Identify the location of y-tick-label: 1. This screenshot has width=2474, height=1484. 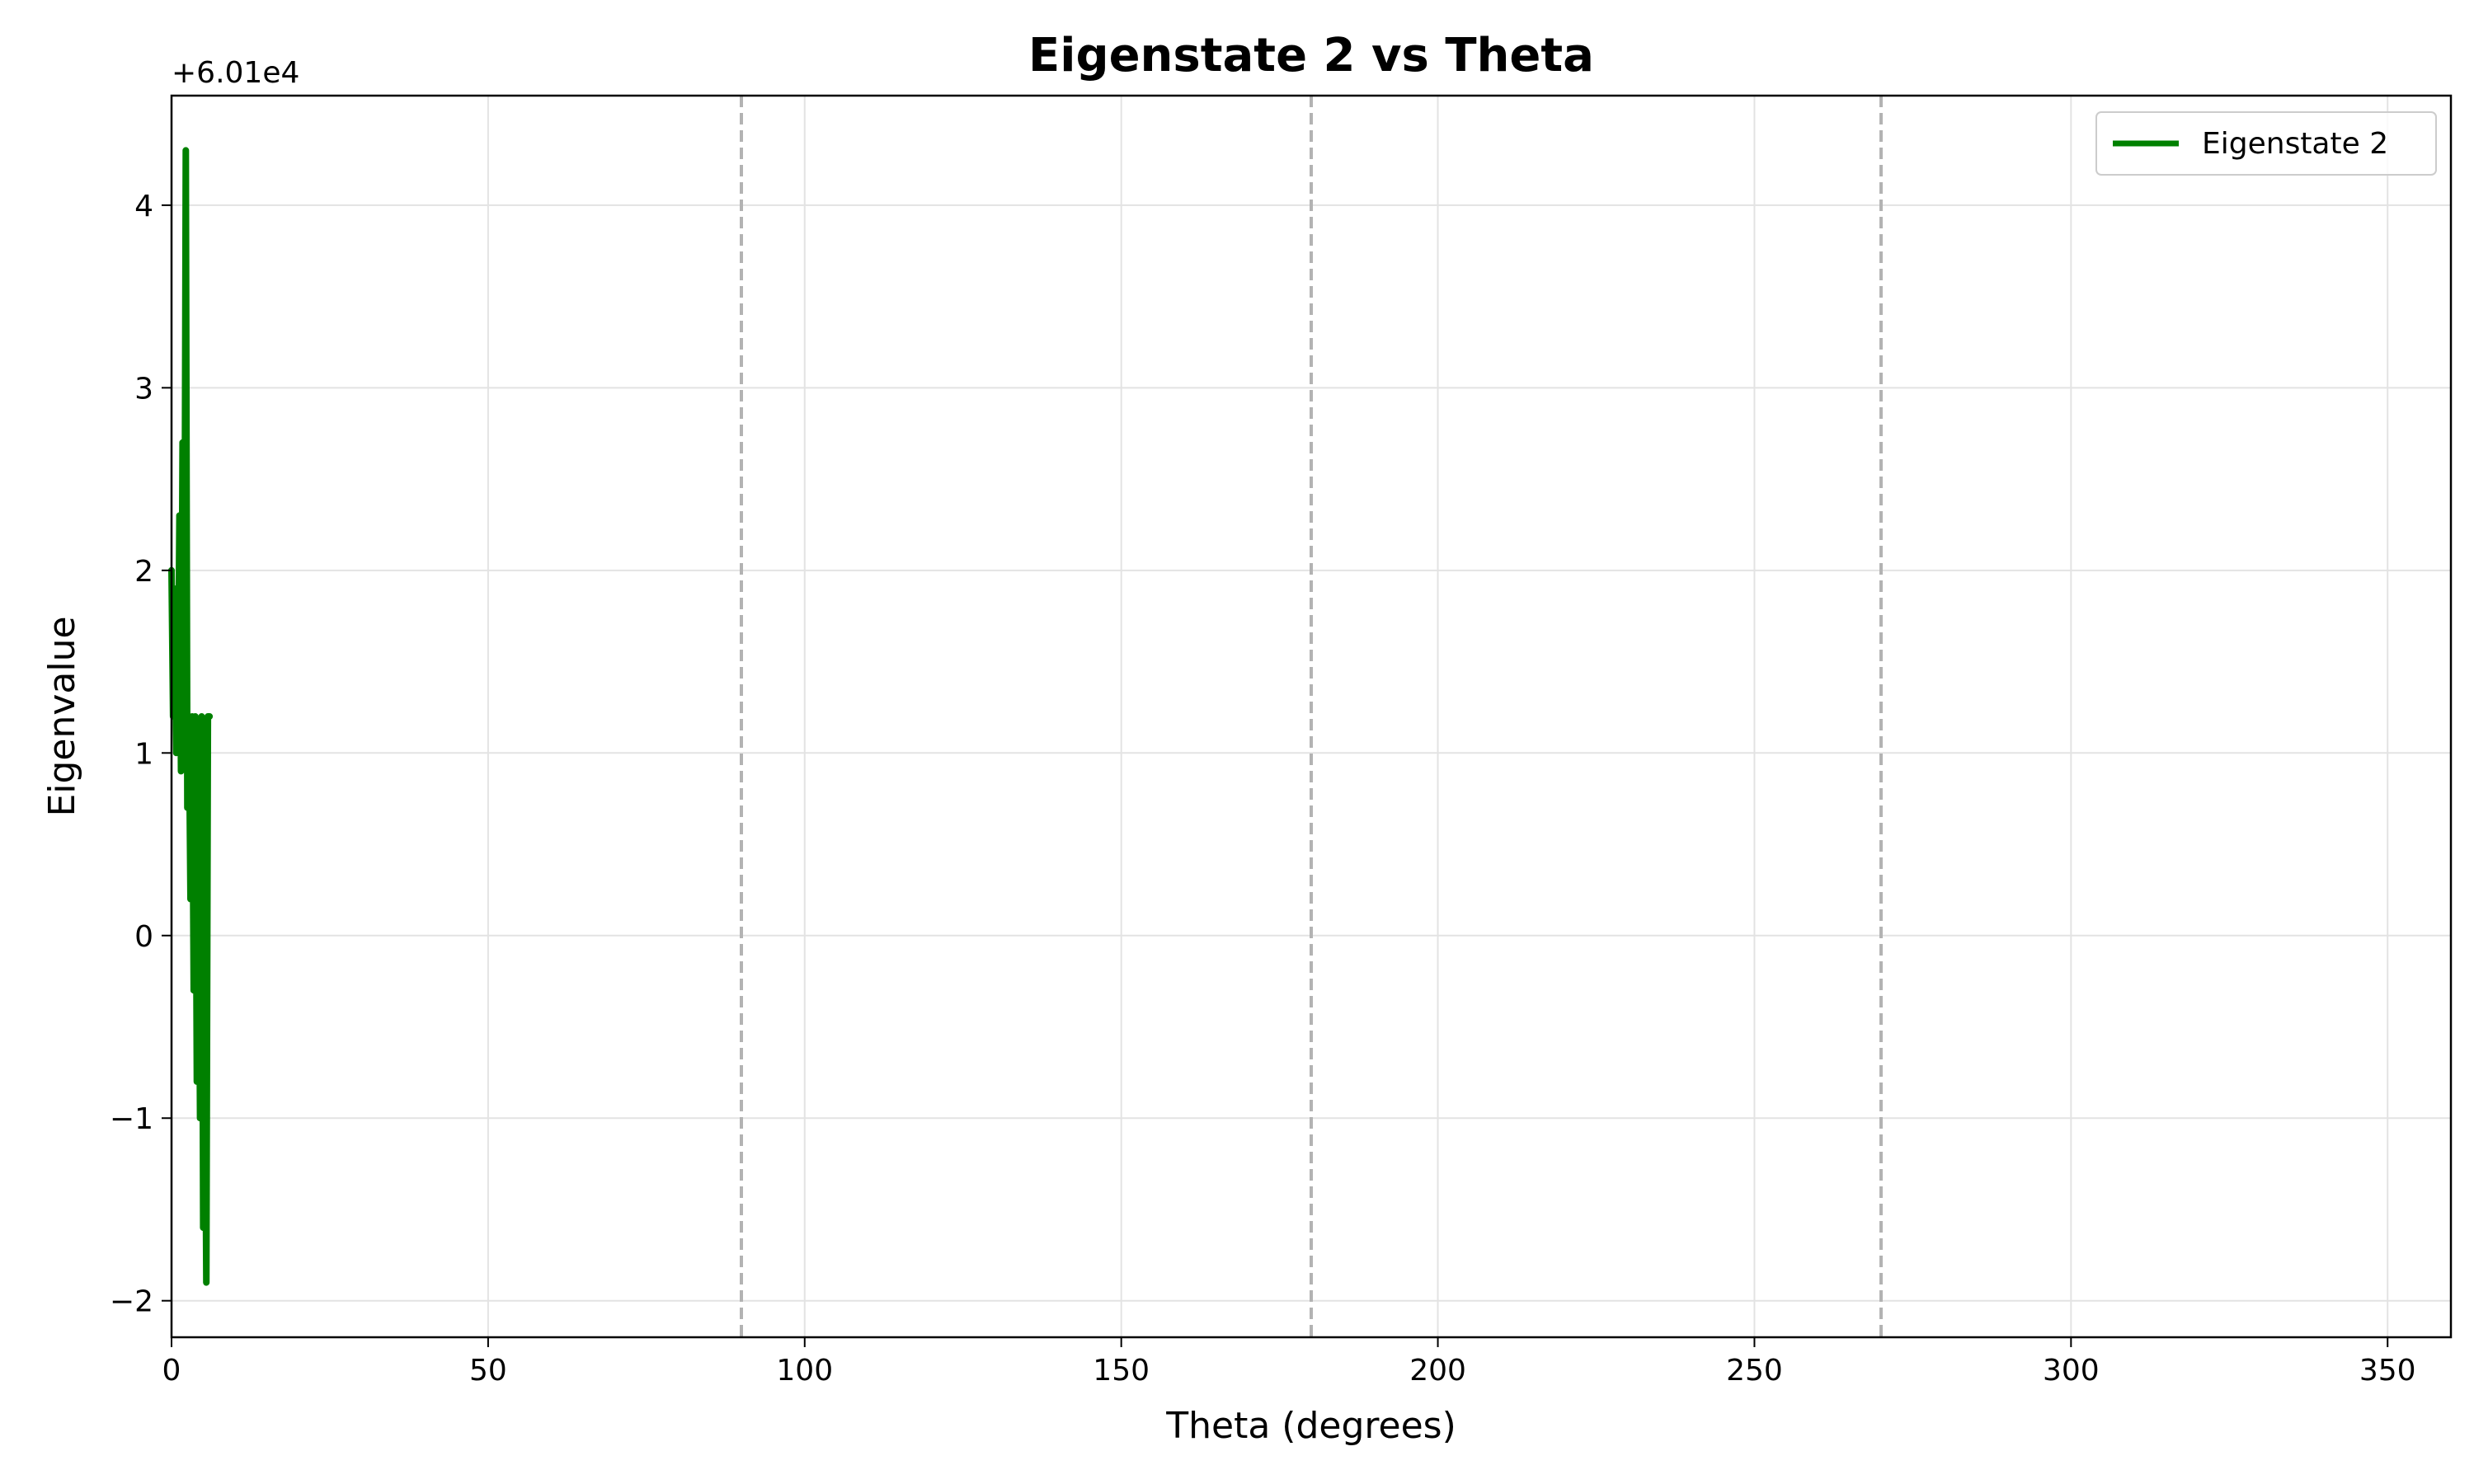
(143, 754).